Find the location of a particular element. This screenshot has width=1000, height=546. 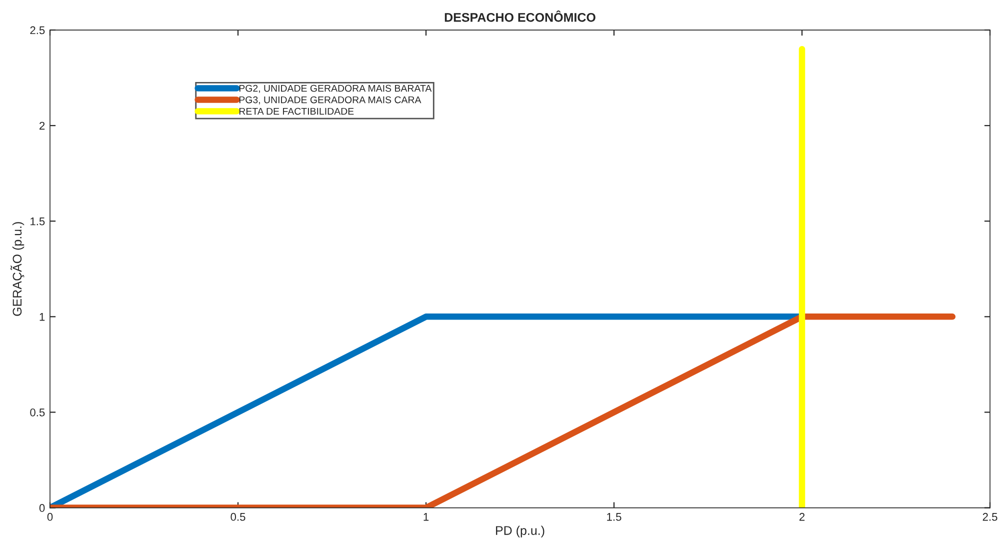

y-tick-label: 2.5 is located at coordinates (37, 30).